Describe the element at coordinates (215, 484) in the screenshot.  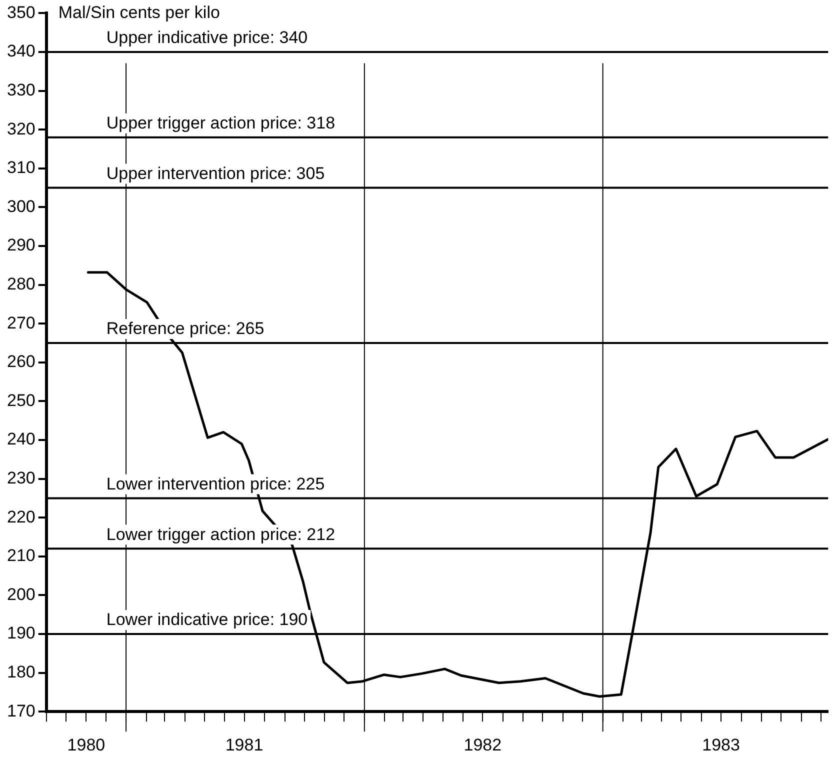
I see `ref-line-label: Lower intervention price: 225` at that location.